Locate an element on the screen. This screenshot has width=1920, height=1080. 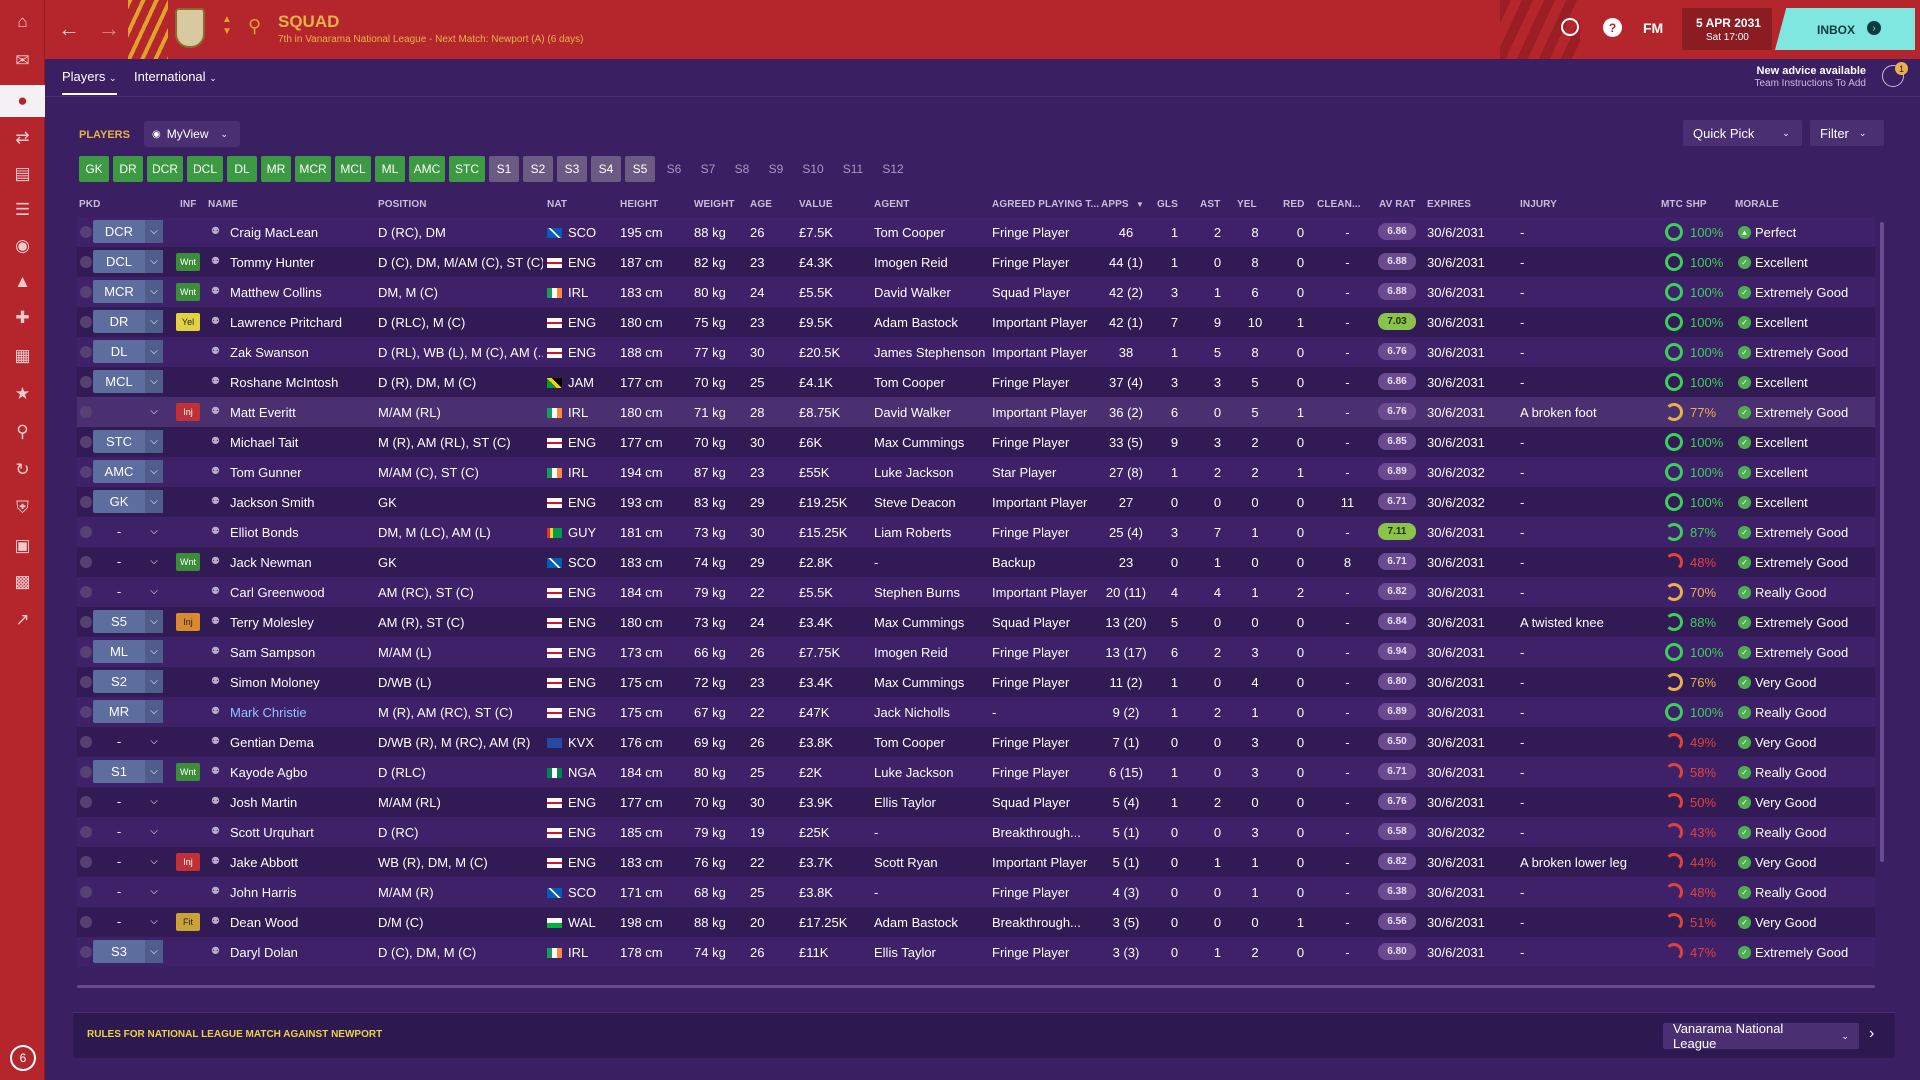
column-header-gls: GLS is located at coordinates (1167, 204).